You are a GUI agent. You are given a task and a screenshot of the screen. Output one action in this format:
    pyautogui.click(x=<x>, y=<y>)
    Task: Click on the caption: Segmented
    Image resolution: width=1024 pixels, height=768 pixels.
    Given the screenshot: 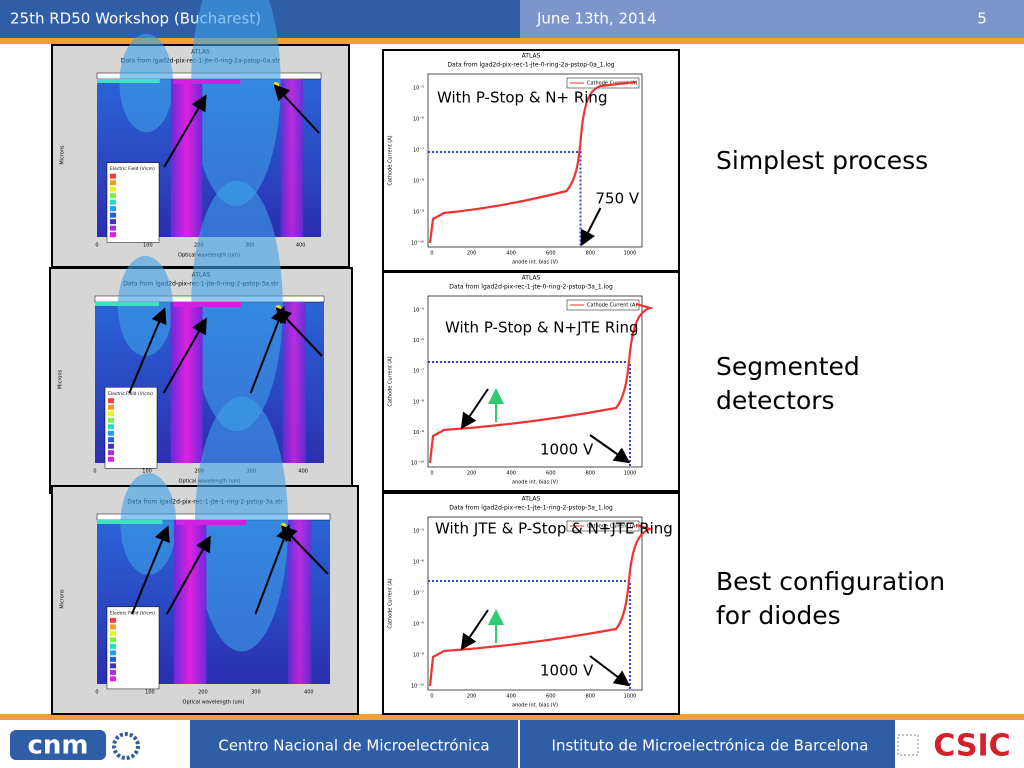 What is the action you would take?
    pyautogui.click(x=788, y=366)
    